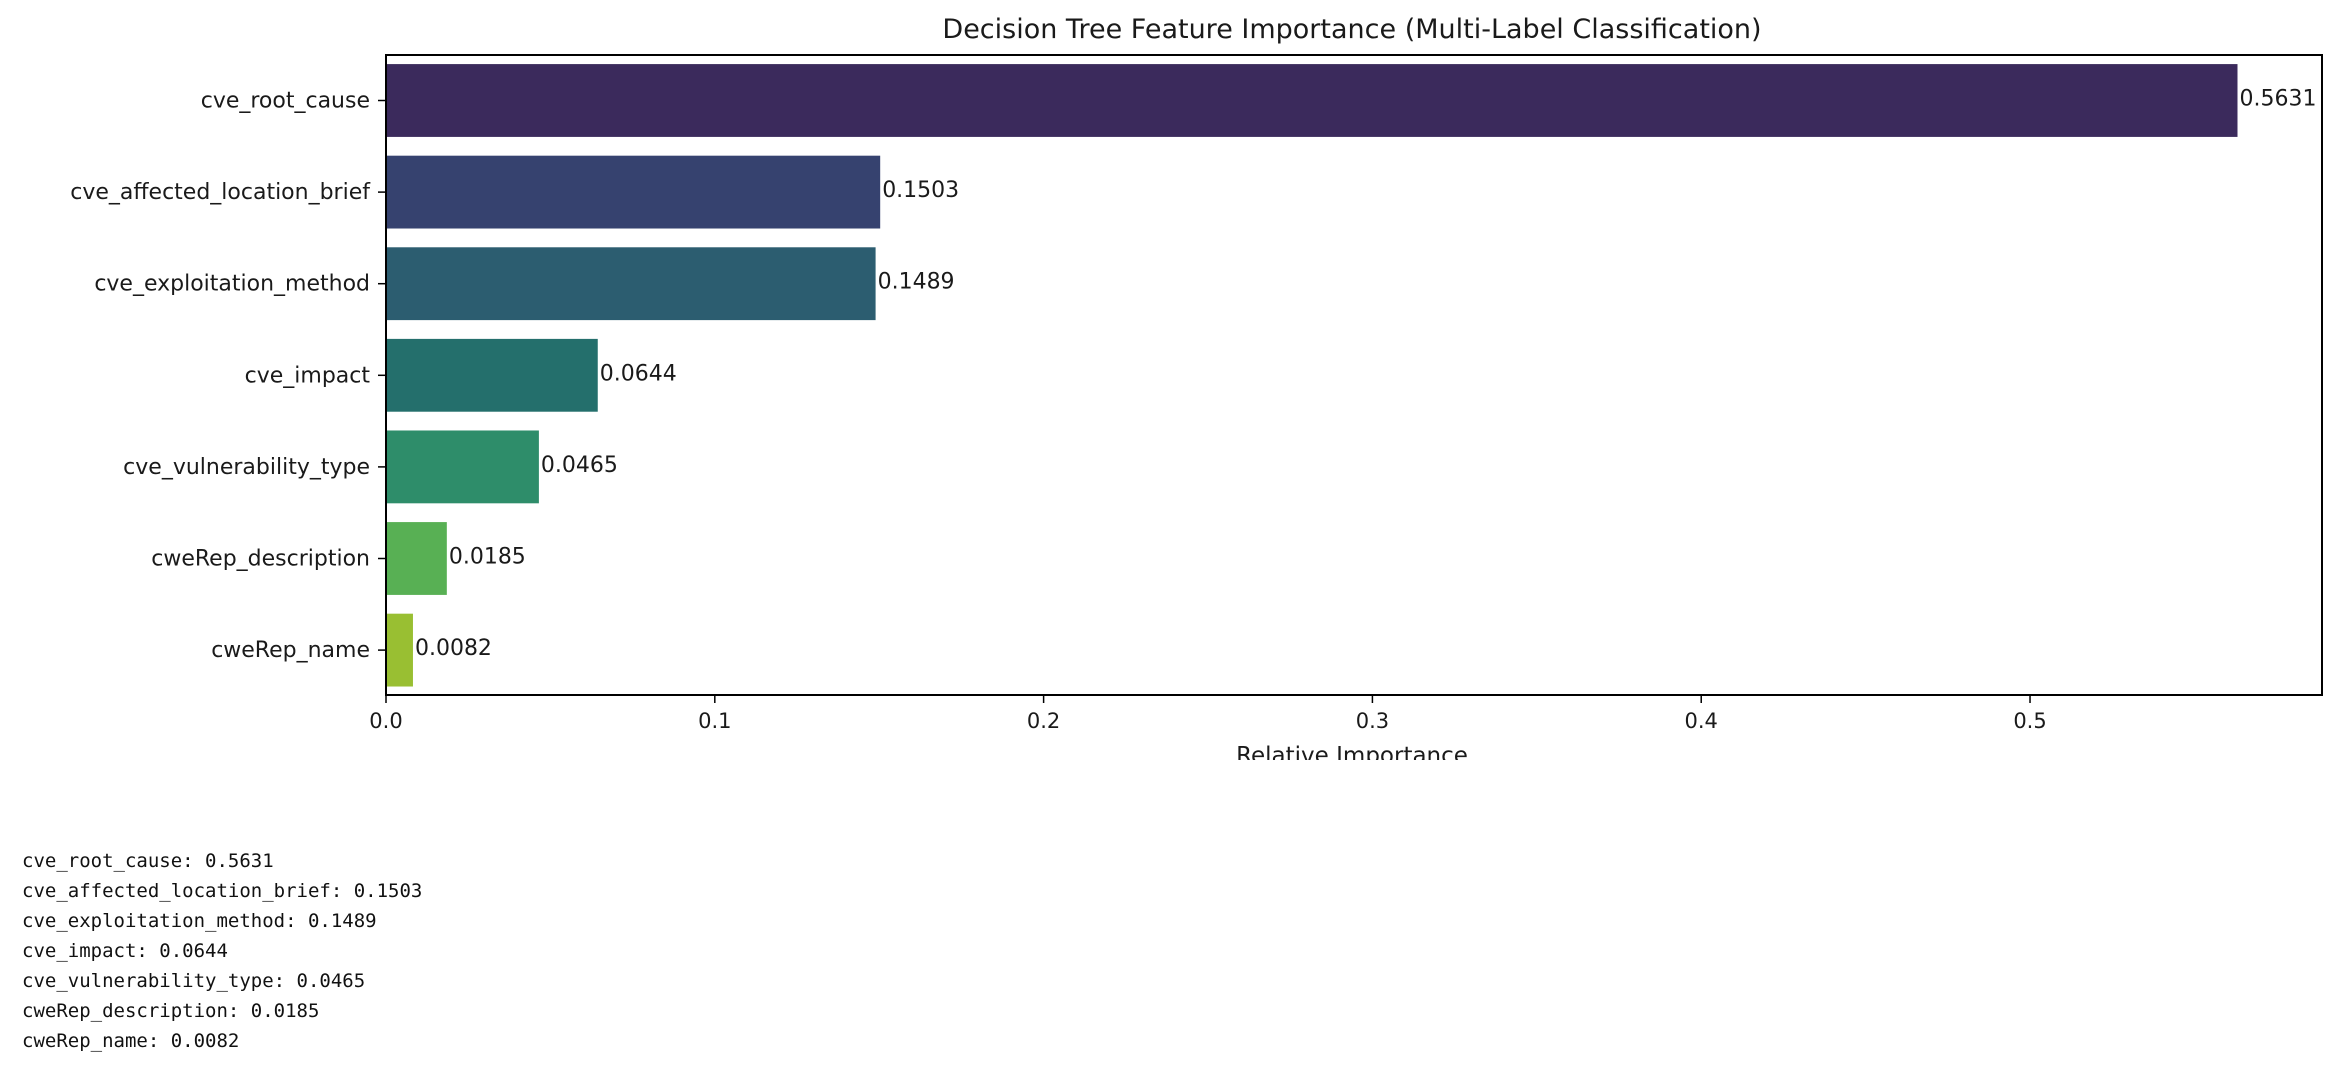  I want to click on bar-cve_exploitation_method, so click(631, 284).